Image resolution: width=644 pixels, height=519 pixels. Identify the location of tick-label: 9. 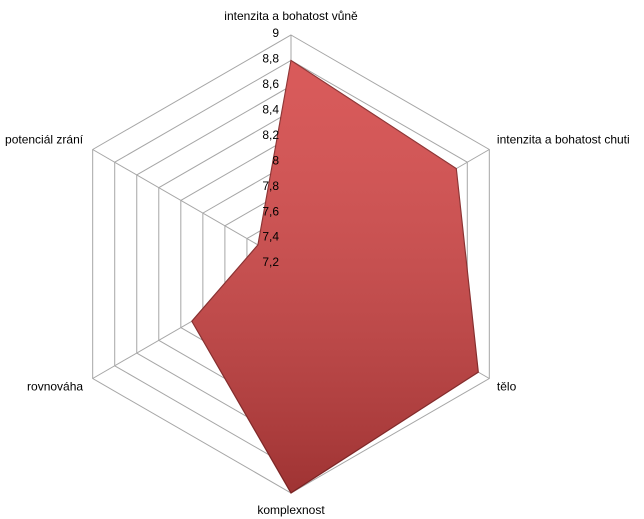
(275, 33).